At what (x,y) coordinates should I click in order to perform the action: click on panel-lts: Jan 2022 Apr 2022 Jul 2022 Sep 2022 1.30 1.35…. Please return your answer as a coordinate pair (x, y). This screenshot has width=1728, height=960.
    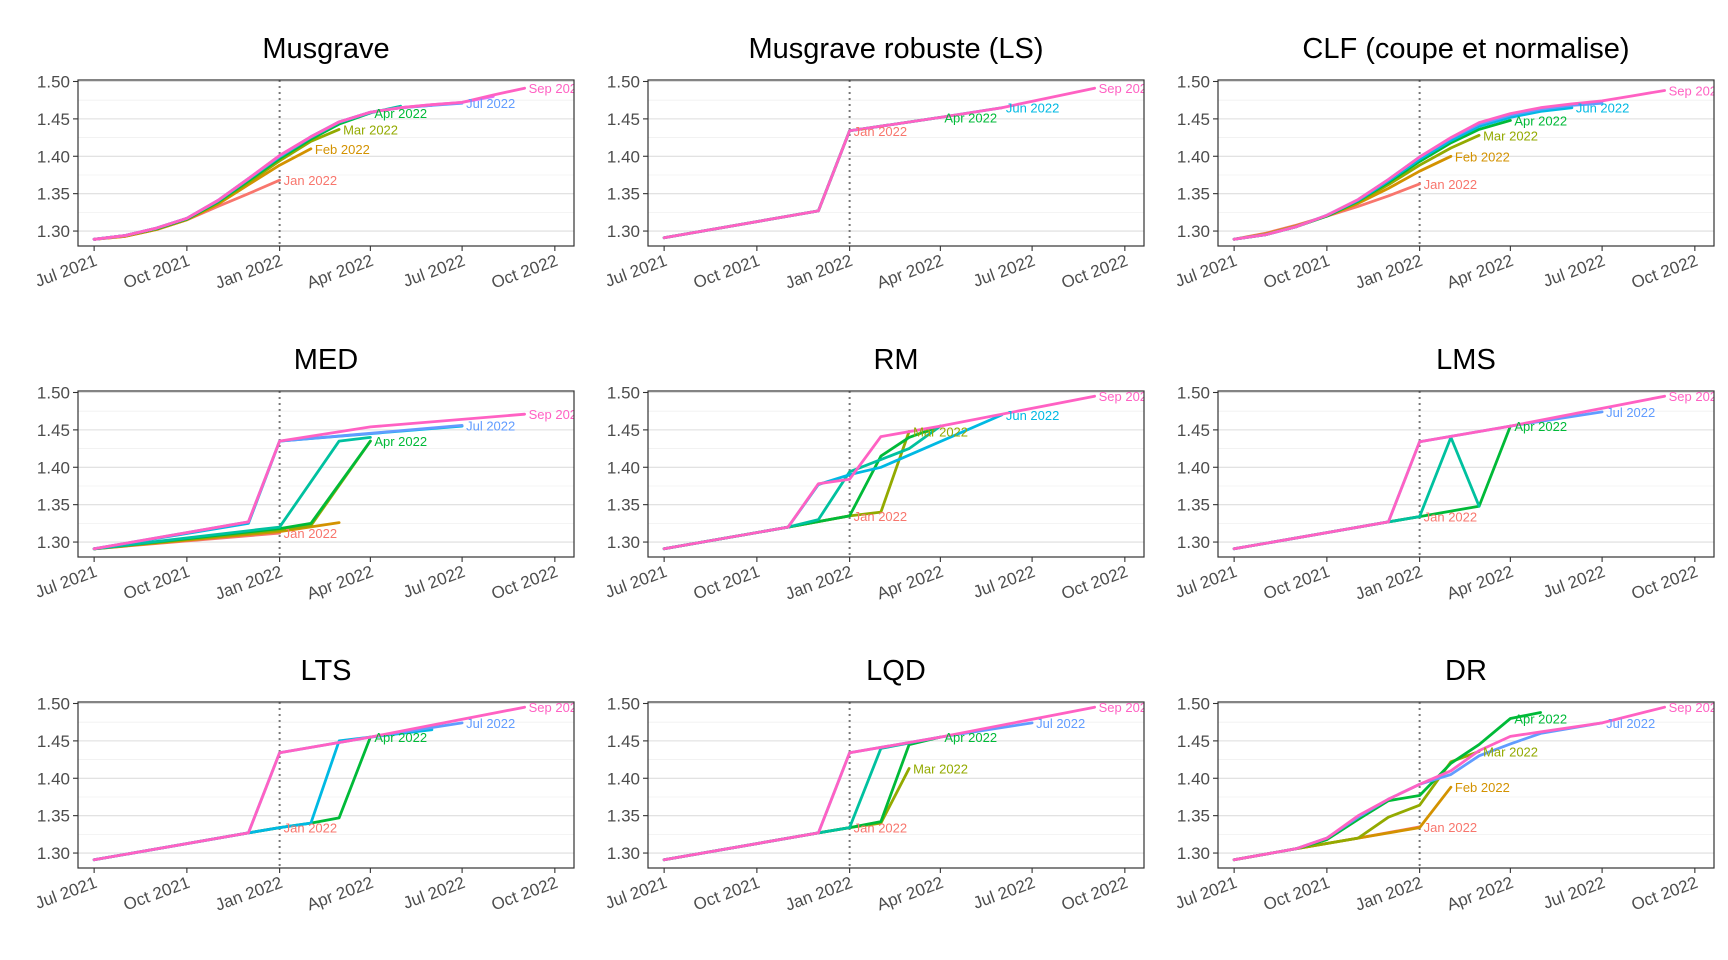
    Looking at the image, I should click on (309, 785).